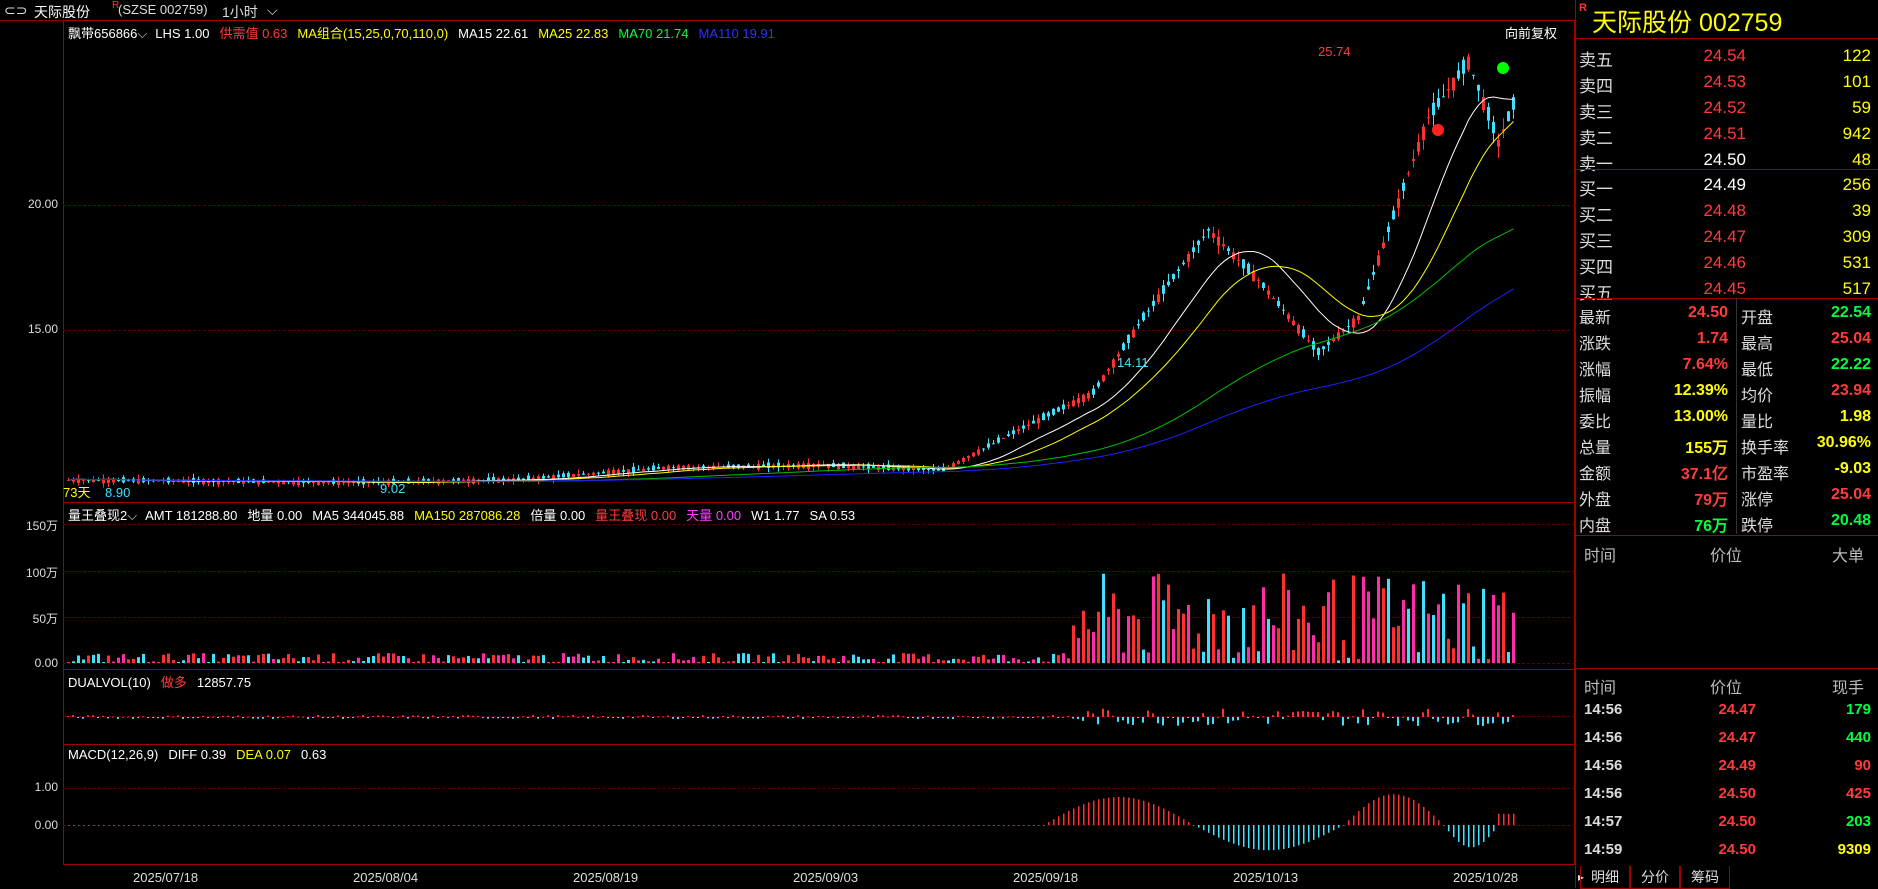  I want to click on bid-row: 买四 24.46 531, so click(1727, 263).